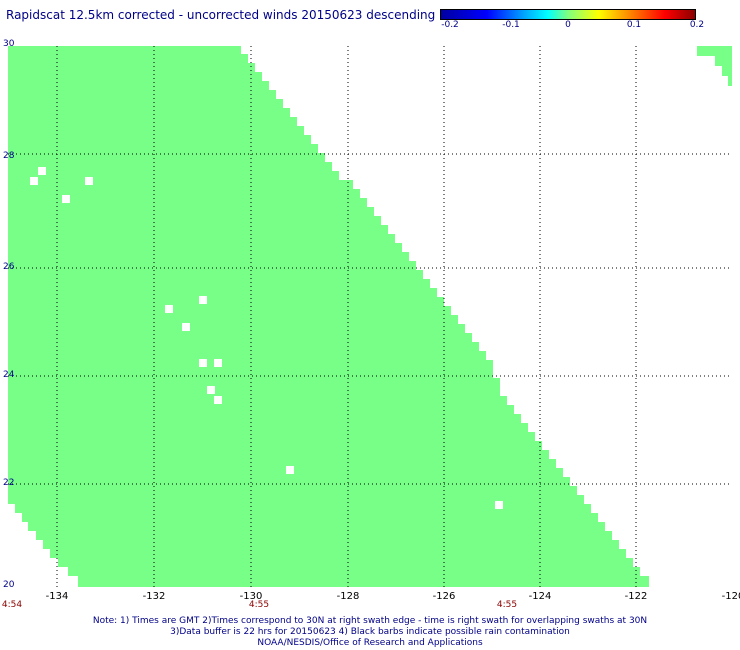  I want to click on y-tick-label: 24, so click(9, 375).